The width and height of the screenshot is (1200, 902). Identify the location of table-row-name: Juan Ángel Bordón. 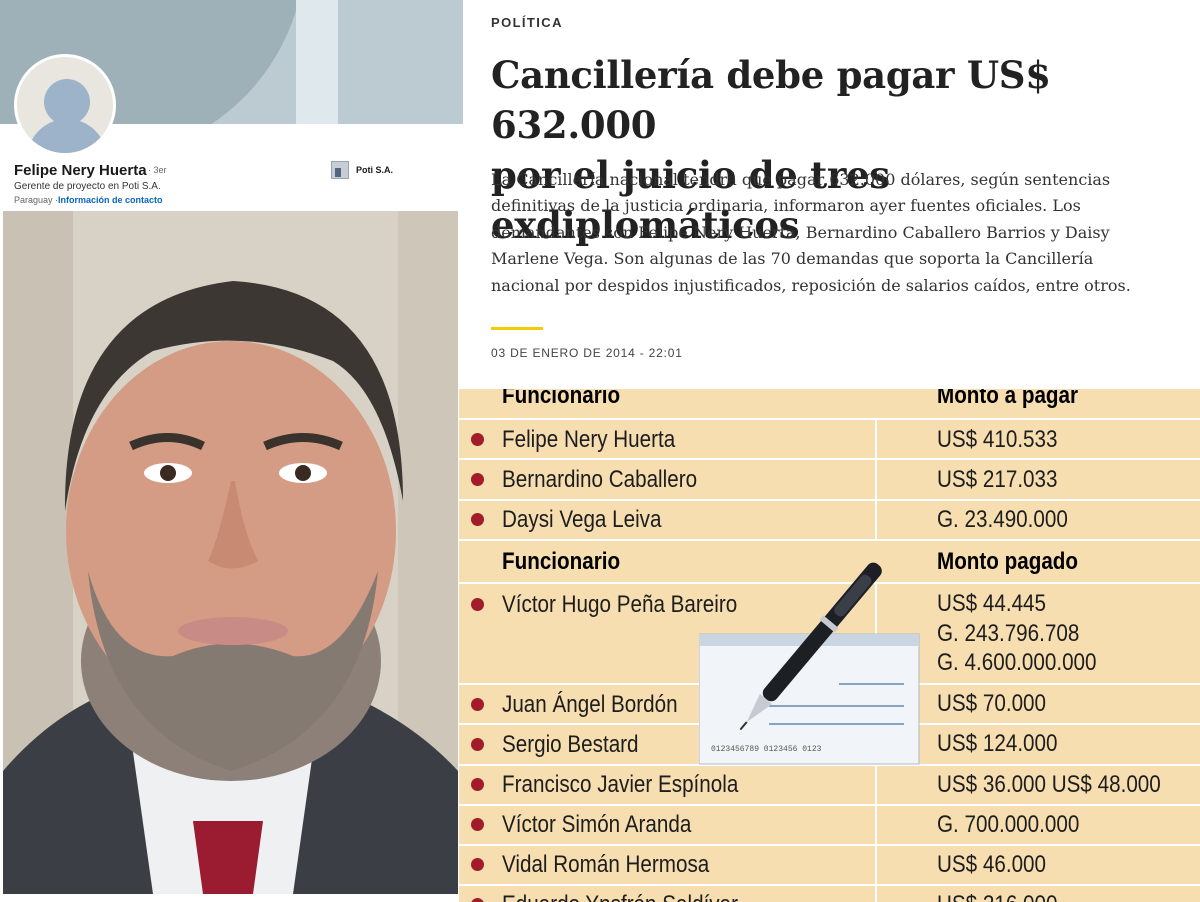
(590, 704).